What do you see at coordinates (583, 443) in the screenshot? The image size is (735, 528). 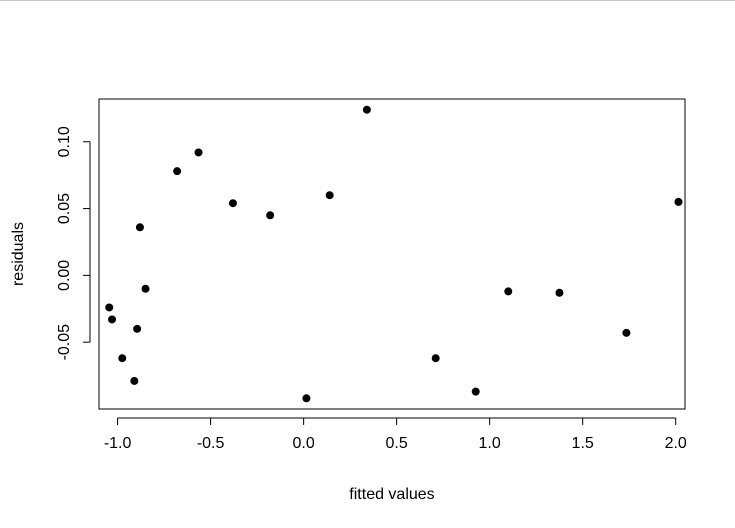 I see `x-tick-label: 1.5` at bounding box center [583, 443].